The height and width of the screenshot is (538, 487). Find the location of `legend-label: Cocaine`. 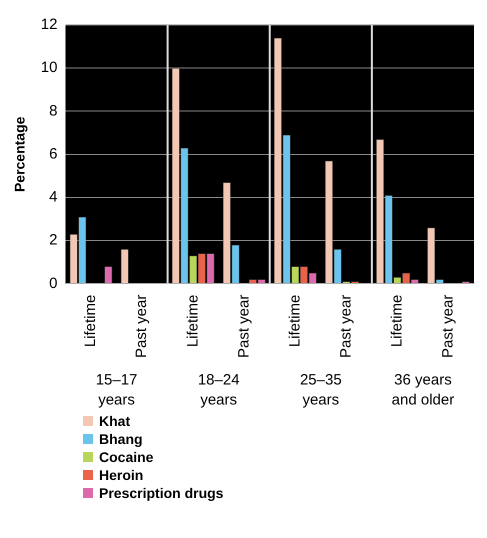

legend-label: Cocaine is located at coordinates (126, 457).